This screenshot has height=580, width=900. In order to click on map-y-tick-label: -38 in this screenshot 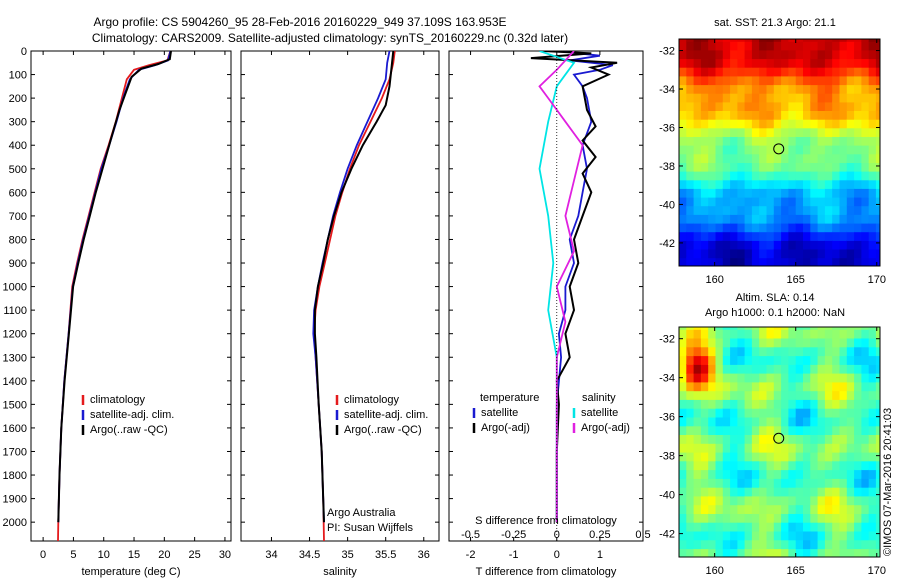, I will do `click(667, 457)`.